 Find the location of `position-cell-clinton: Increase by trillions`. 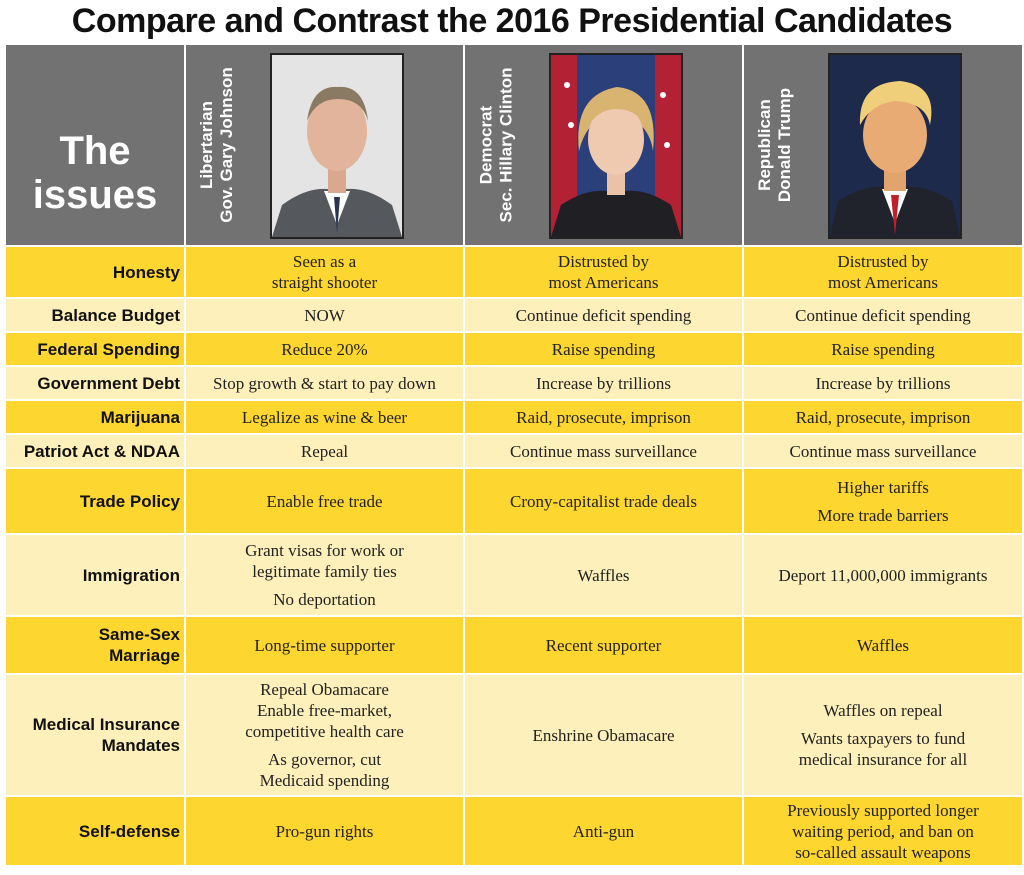

position-cell-clinton: Increase by trillions is located at coordinates (603, 383).